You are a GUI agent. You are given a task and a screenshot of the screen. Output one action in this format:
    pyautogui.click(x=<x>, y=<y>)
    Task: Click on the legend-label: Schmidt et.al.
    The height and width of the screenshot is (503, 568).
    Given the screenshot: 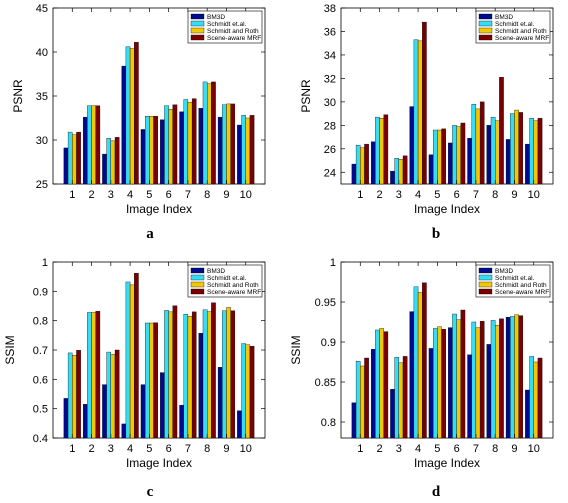 What is the action you would take?
    pyautogui.click(x=227, y=24)
    